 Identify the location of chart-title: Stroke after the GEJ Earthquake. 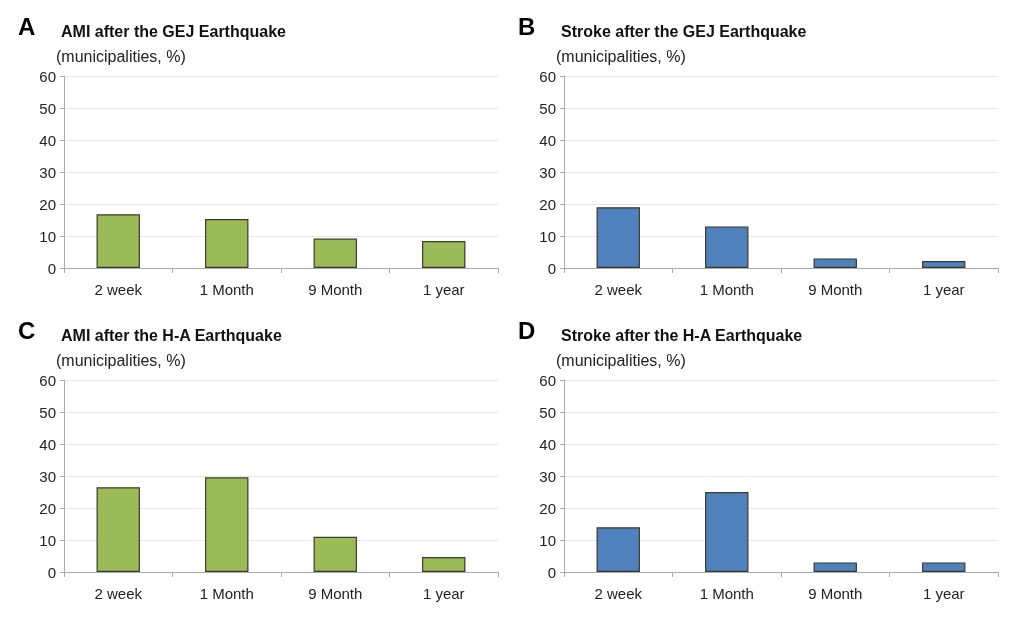
(684, 31).